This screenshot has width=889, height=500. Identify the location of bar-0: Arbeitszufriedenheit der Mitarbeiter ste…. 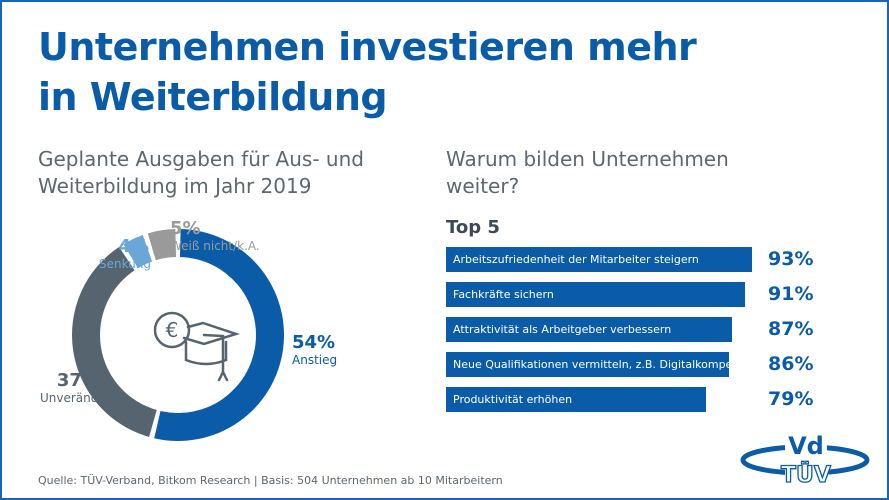
(599, 259).